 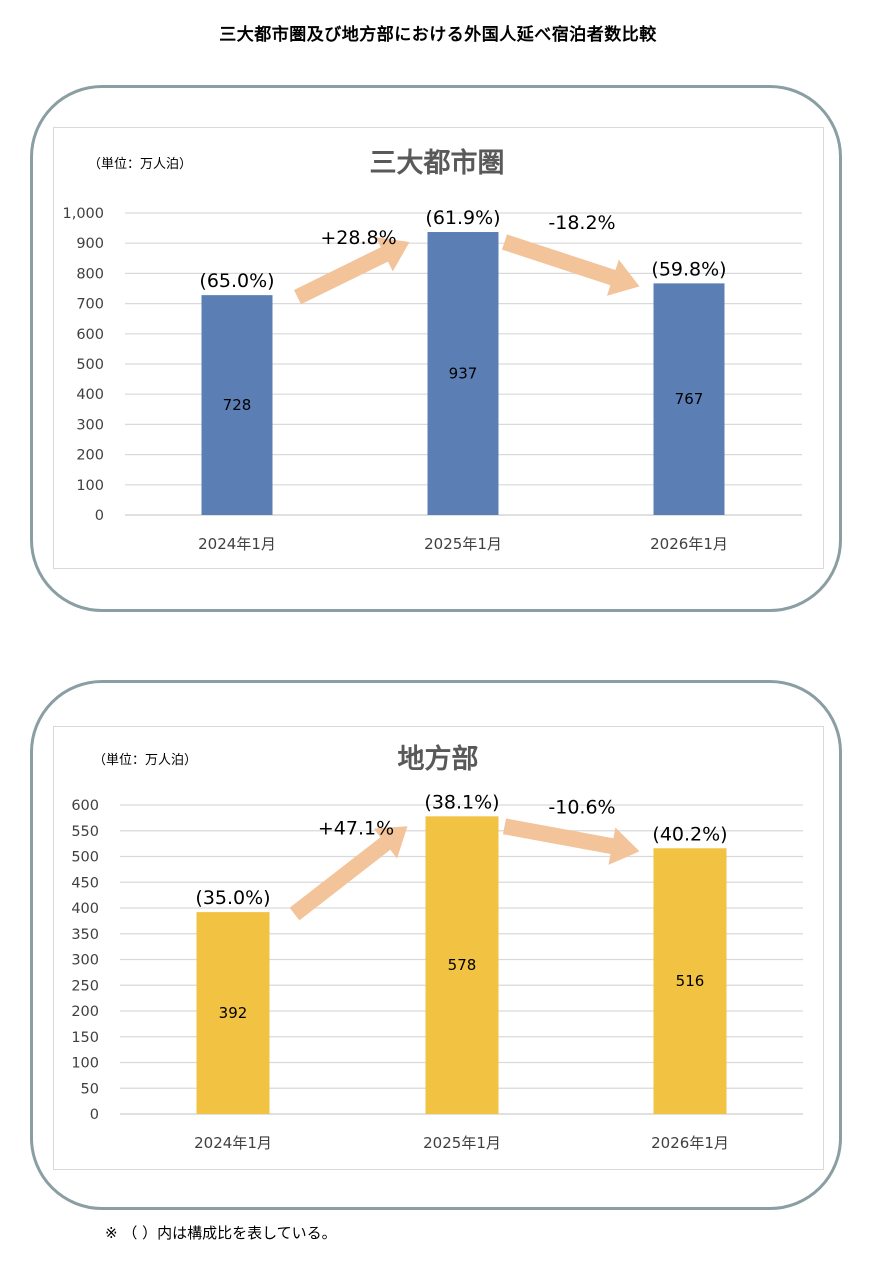 What do you see at coordinates (571, 265) in the screenshot?
I see `metro-decrease-arrow` at bounding box center [571, 265].